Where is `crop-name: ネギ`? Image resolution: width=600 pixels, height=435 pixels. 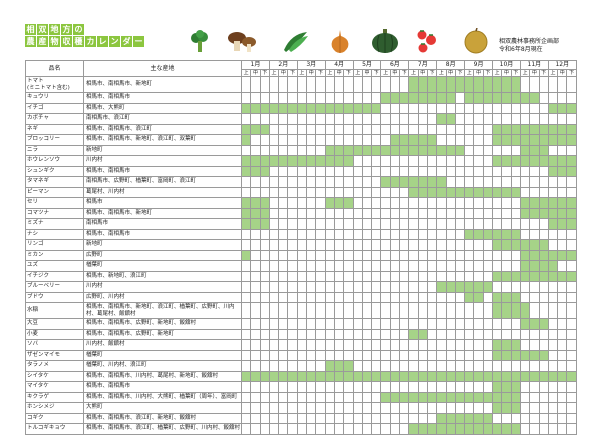
crop-name: ネギ is located at coordinates (54, 129).